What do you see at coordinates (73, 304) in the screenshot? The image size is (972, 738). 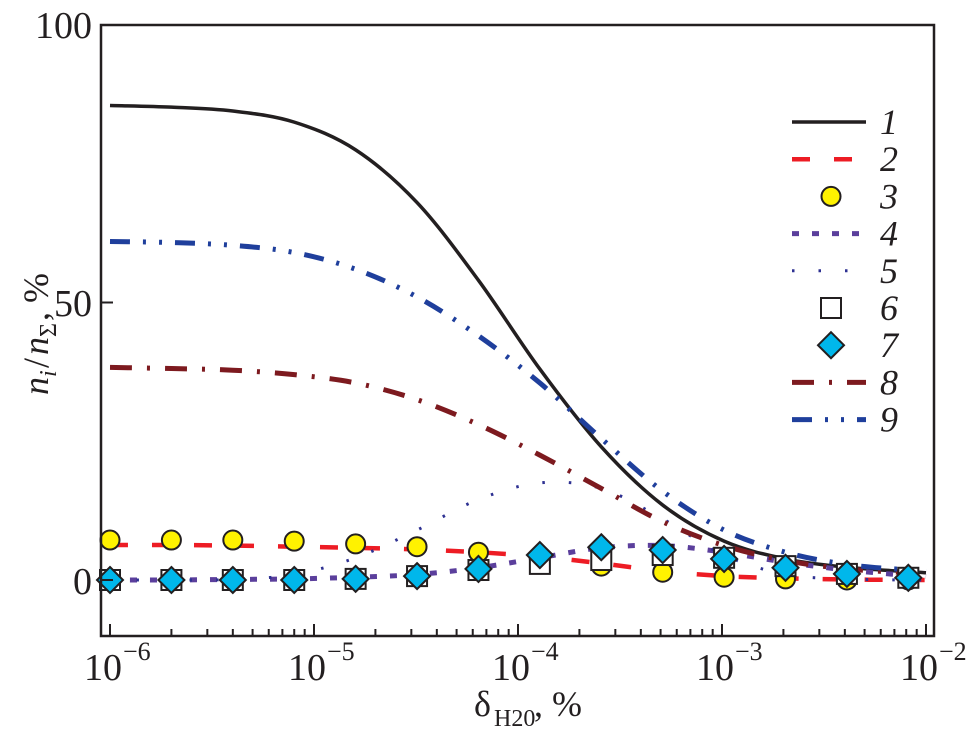 I see `y-tick-label-50: 50` at bounding box center [73, 304].